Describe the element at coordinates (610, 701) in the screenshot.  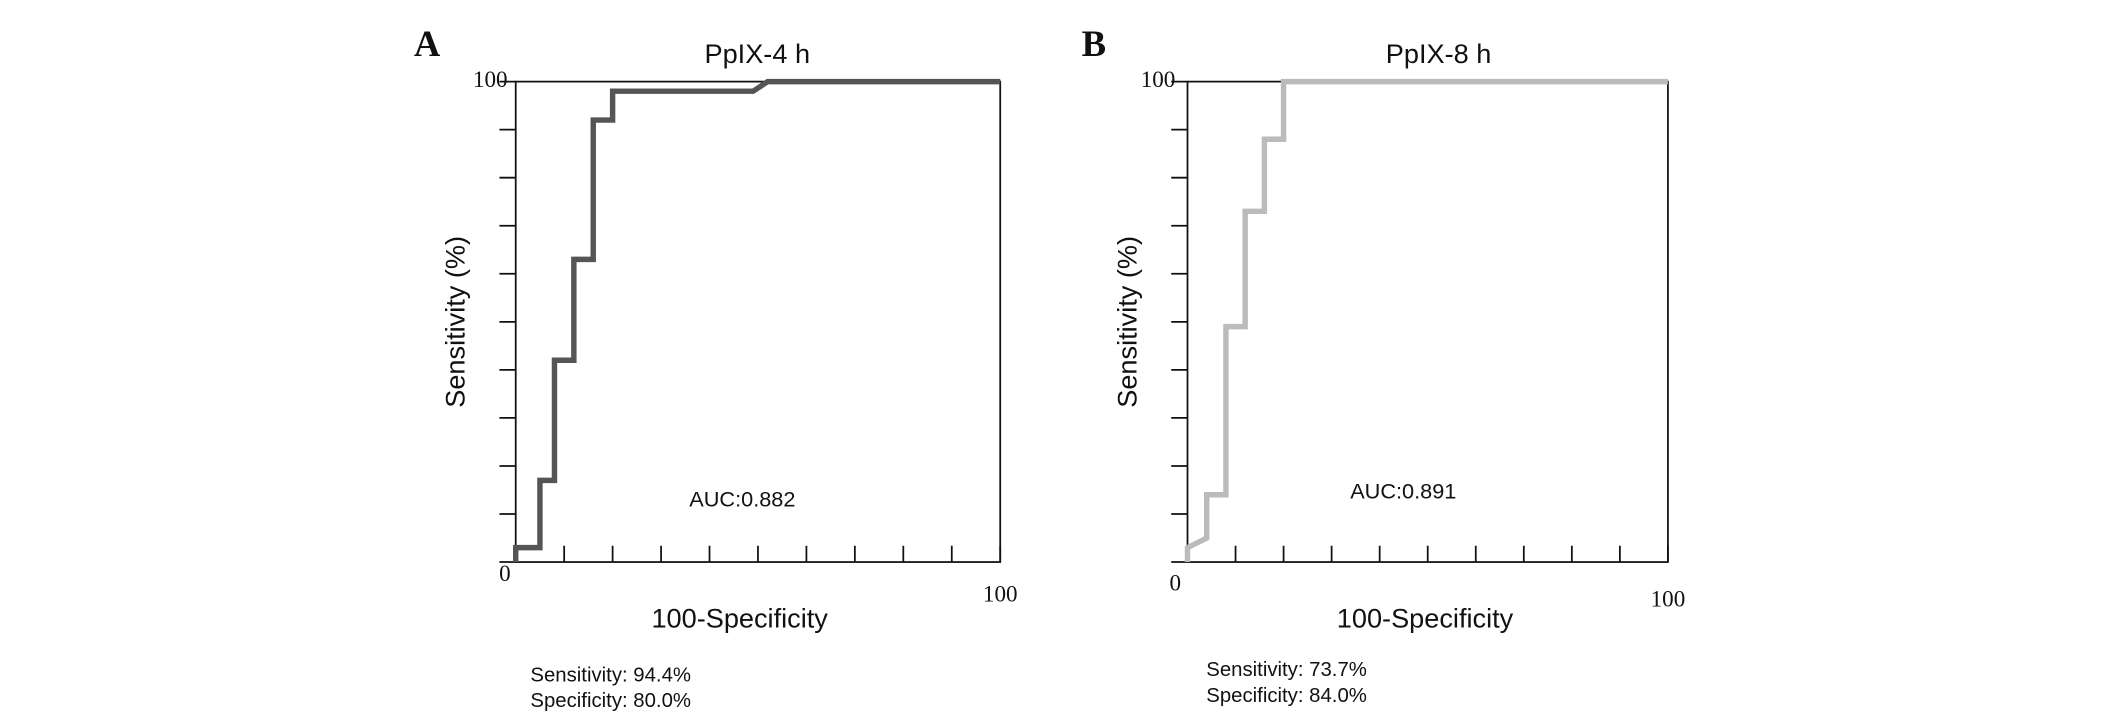
I see `stat-note: Specificity: 80.0%` at that location.